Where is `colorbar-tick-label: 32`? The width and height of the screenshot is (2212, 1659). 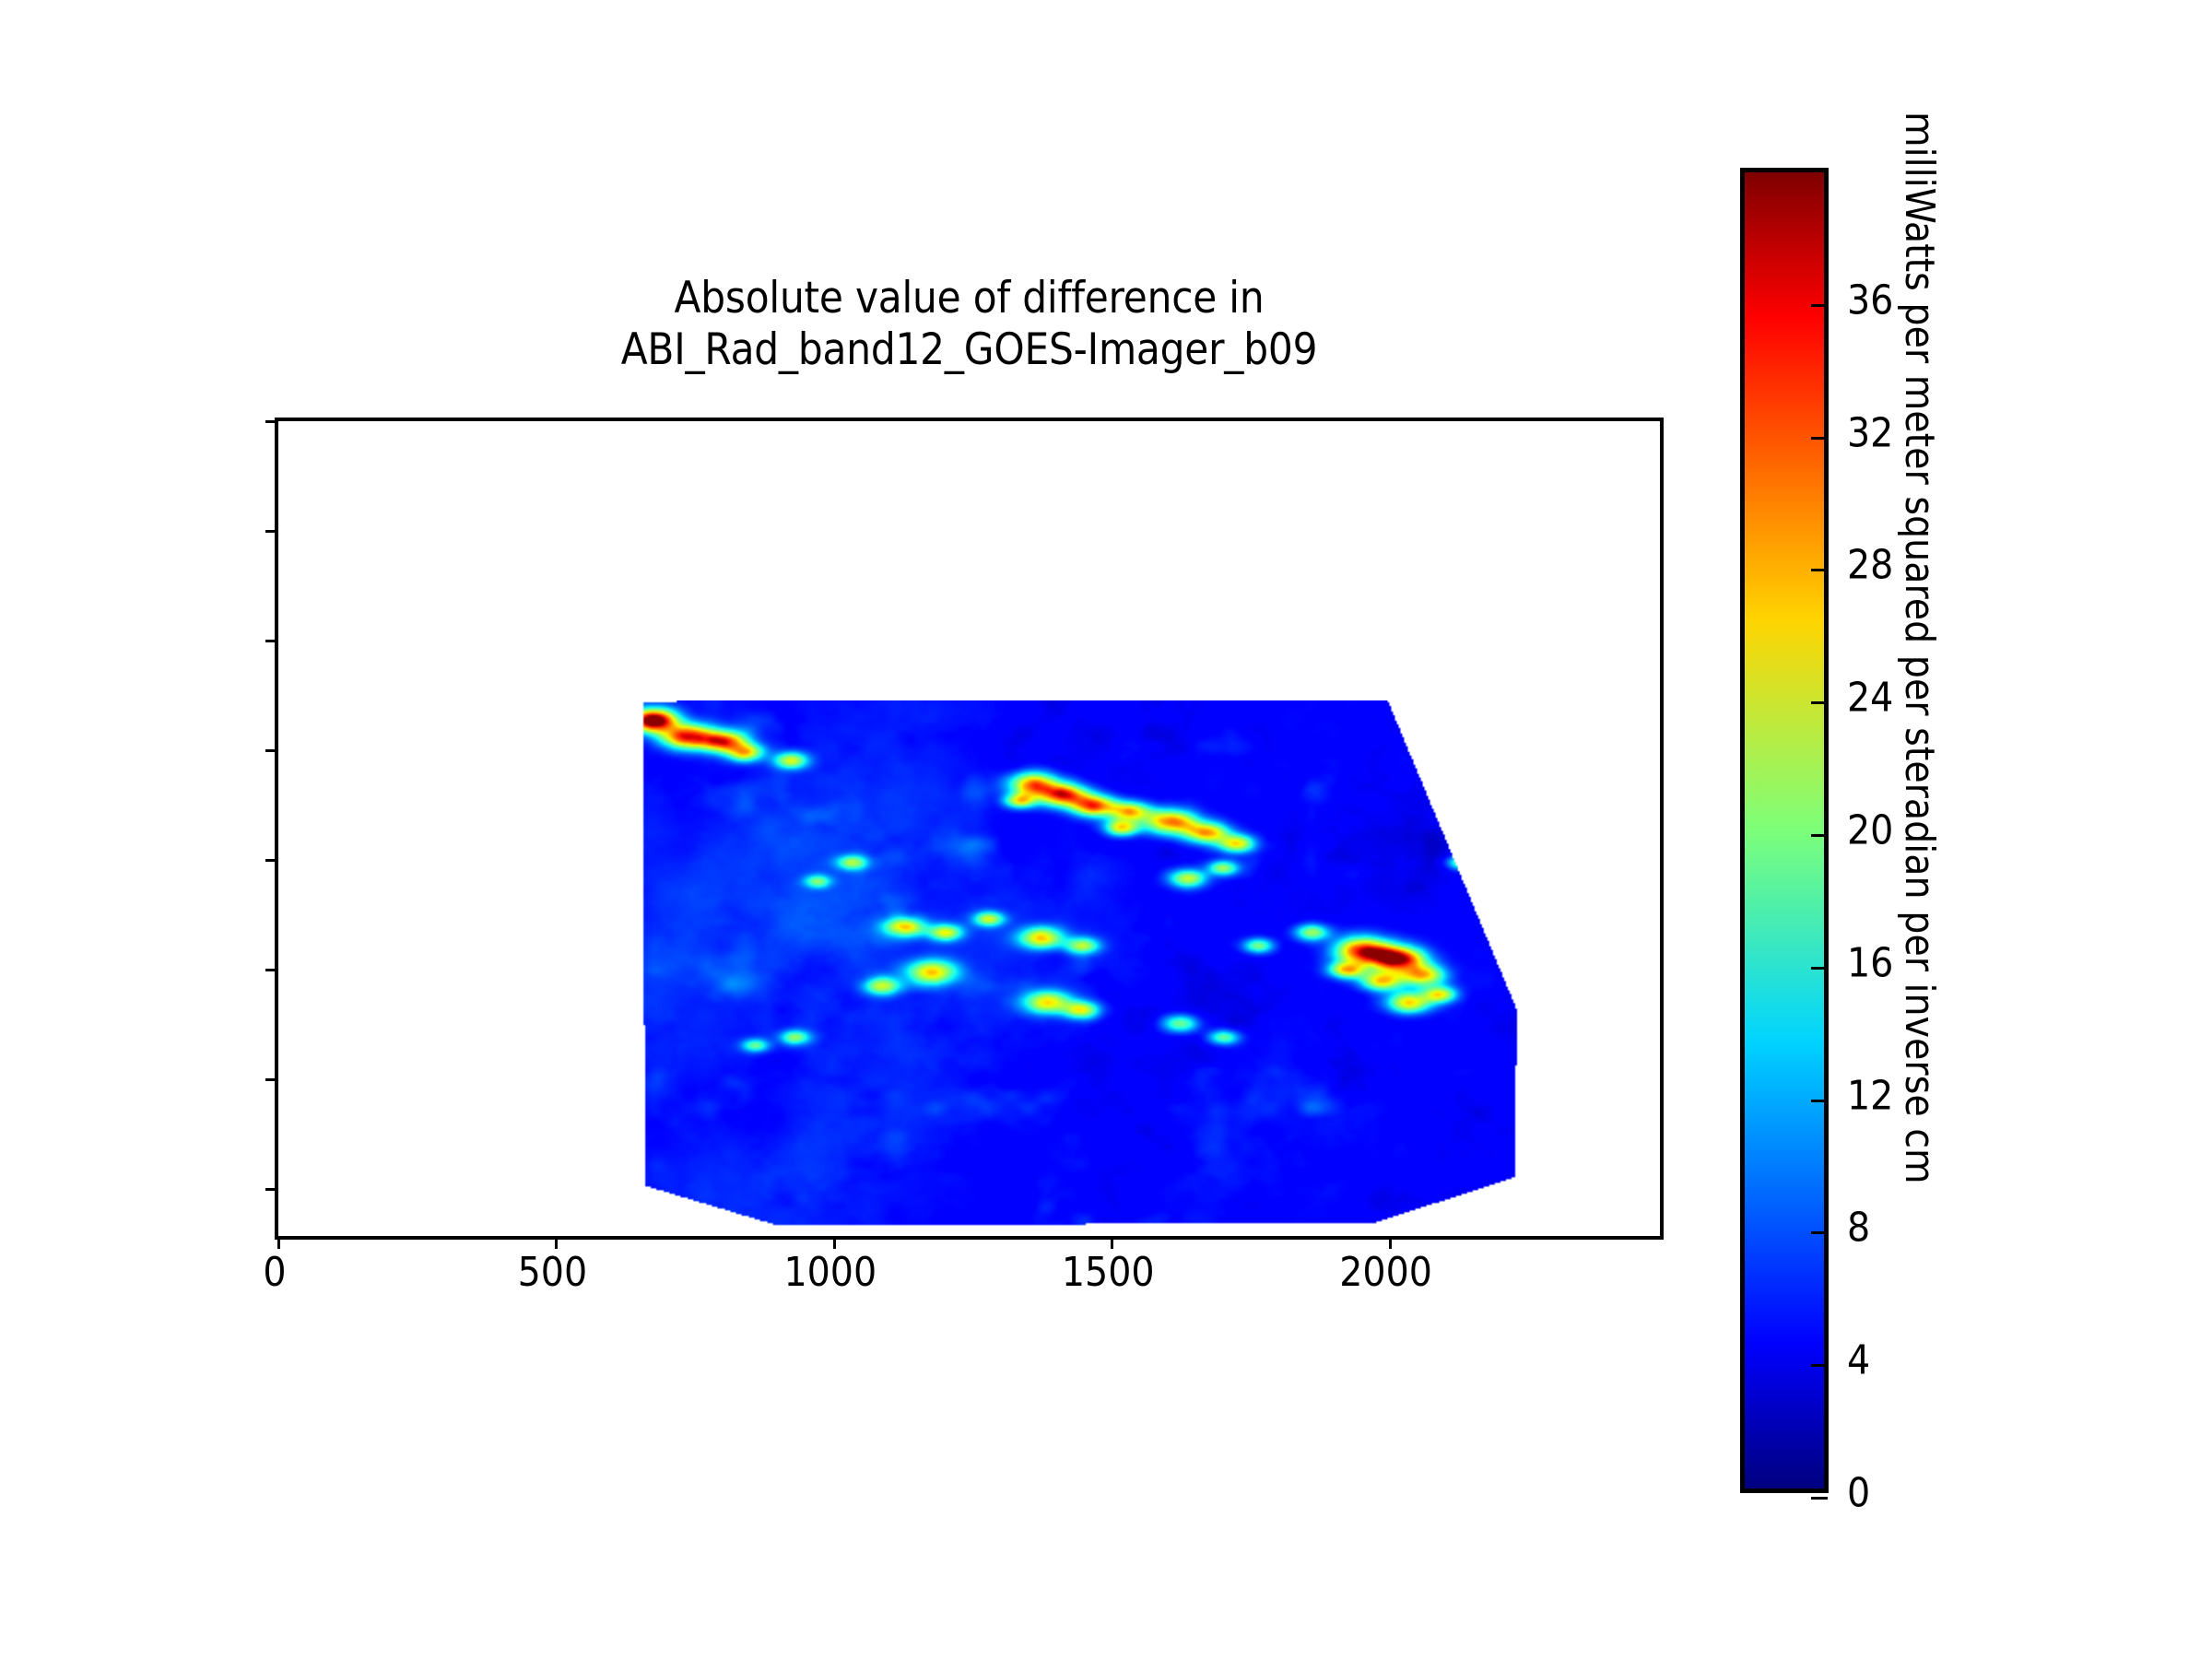
colorbar-tick-label: 32 is located at coordinates (1870, 433).